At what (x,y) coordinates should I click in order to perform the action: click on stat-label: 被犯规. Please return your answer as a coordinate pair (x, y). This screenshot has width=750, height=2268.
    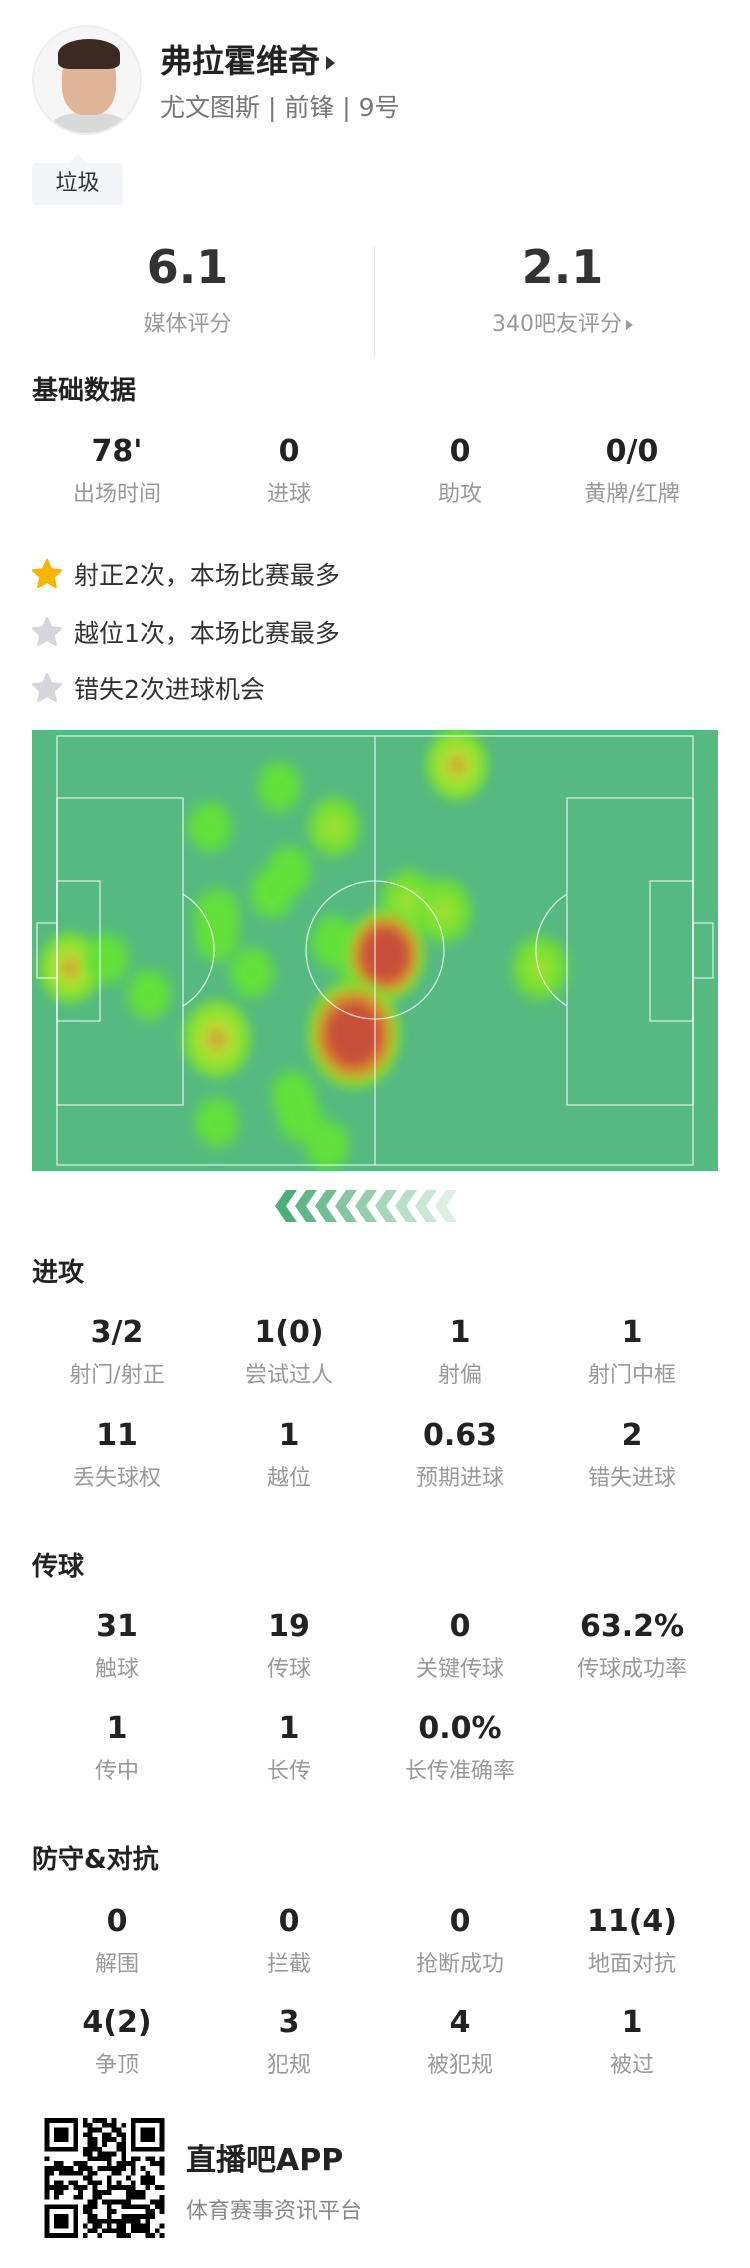
    Looking at the image, I should click on (459, 2065).